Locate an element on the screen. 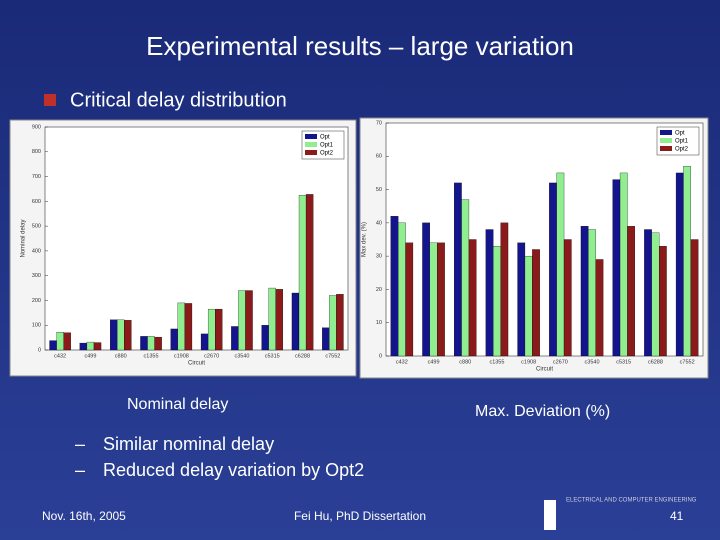 This screenshot has height=540, width=720. y-tick-label: 60 is located at coordinates (379, 157).